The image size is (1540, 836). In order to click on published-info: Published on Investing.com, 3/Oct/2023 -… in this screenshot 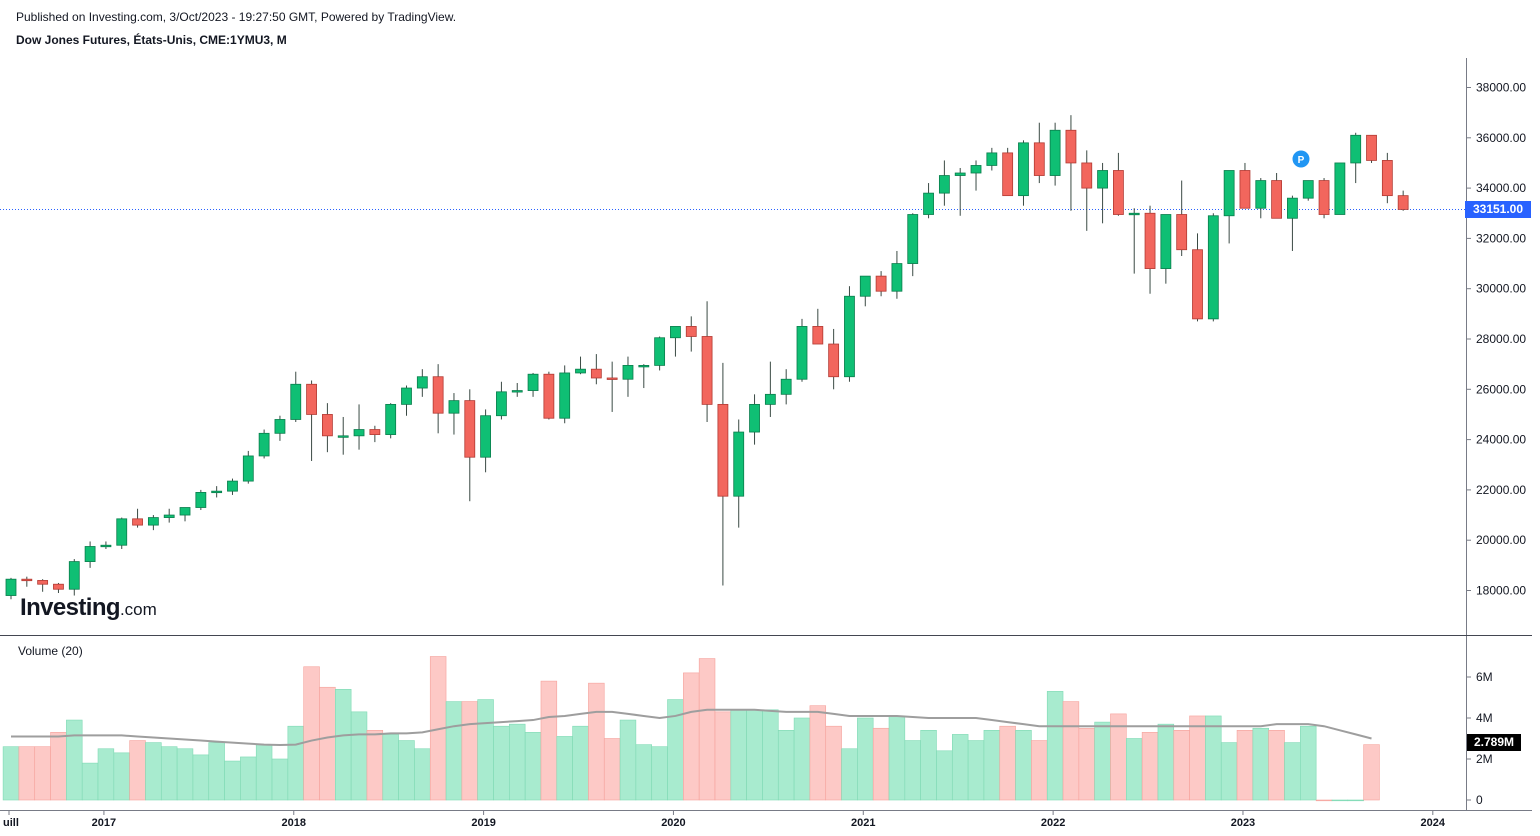, I will do `click(236, 17)`.